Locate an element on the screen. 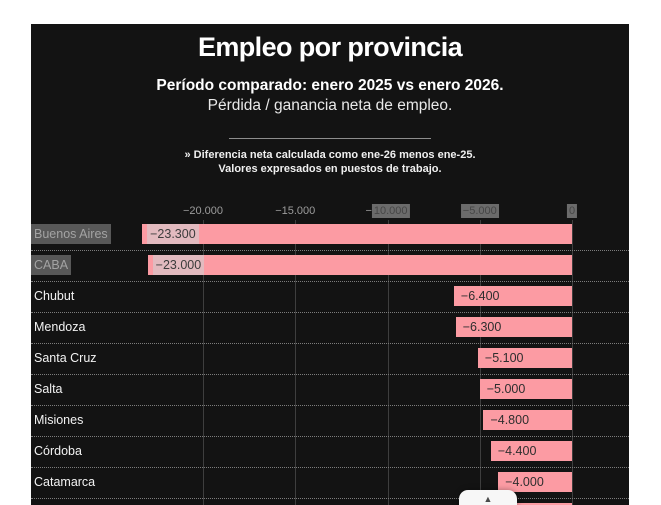 The width and height of the screenshot is (661, 505). bar: −4.400 is located at coordinates (531, 451).